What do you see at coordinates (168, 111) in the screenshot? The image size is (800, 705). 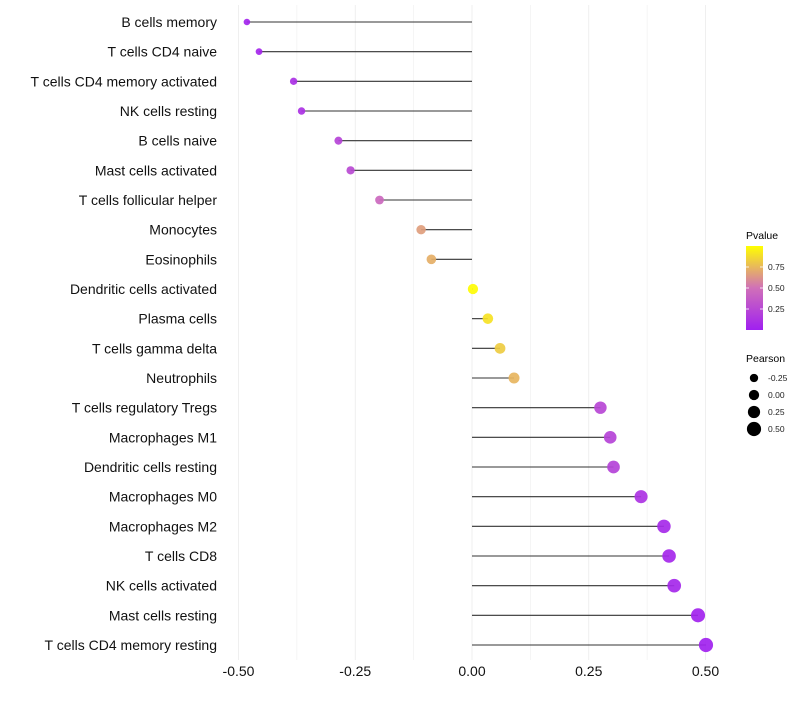 I see `y-tick-label: NK cells resting` at bounding box center [168, 111].